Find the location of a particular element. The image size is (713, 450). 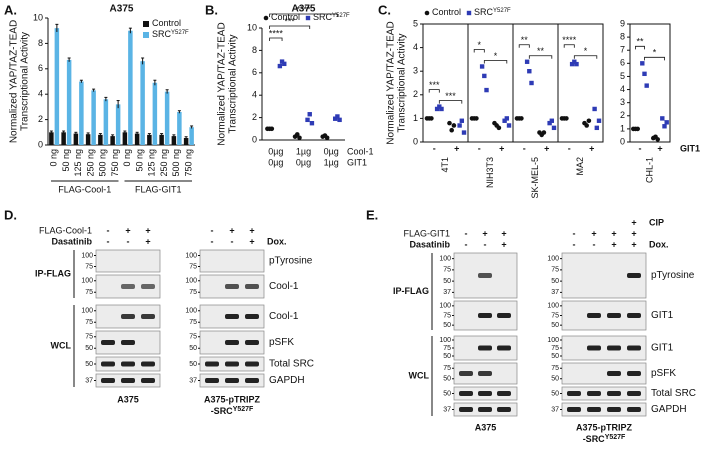

x-row-label: GIT1 is located at coordinates (357, 162).